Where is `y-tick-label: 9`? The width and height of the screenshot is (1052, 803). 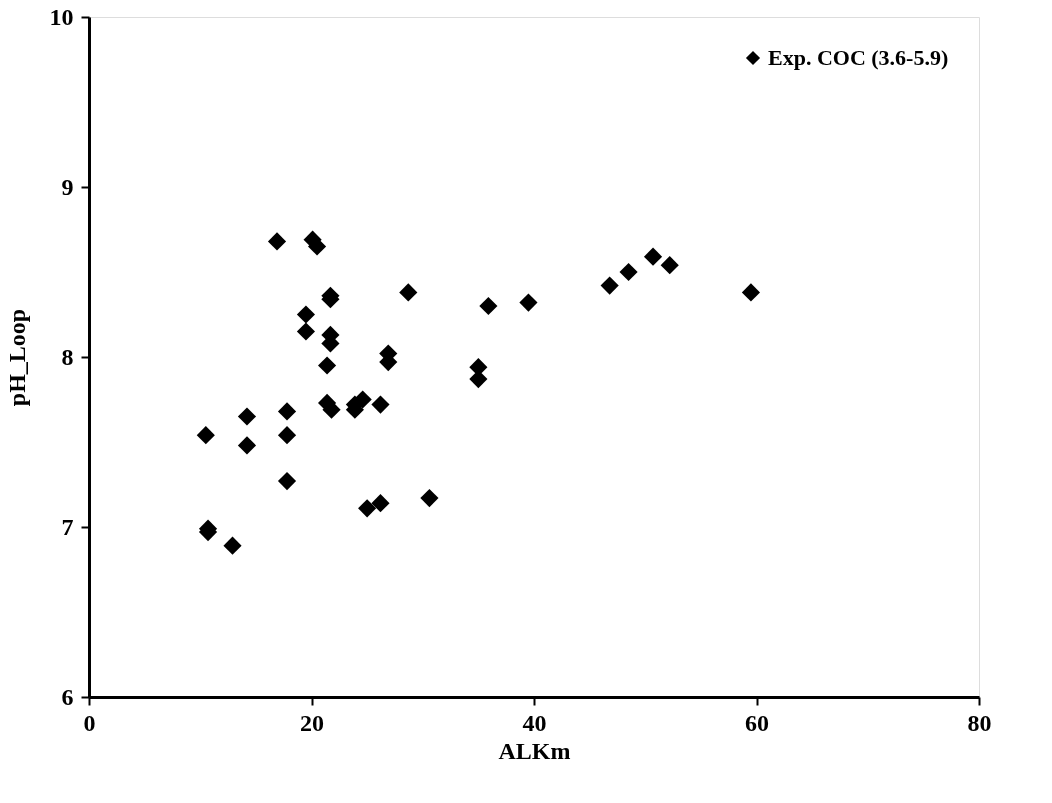
y-tick-label: 9 is located at coordinates (67, 186).